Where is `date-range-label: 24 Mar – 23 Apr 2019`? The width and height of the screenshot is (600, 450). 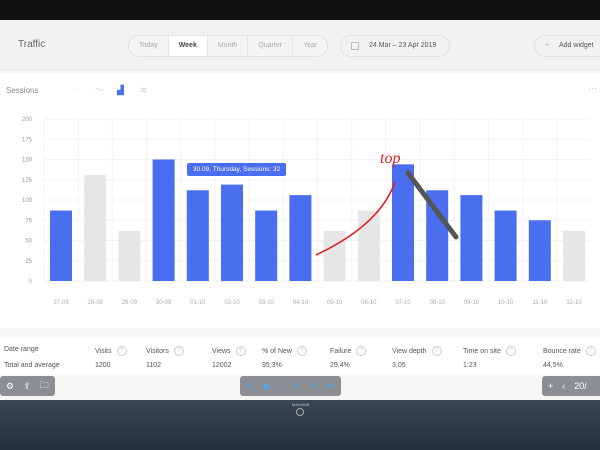
date-range-label: 24 Mar – 23 Apr 2019 is located at coordinates (403, 45).